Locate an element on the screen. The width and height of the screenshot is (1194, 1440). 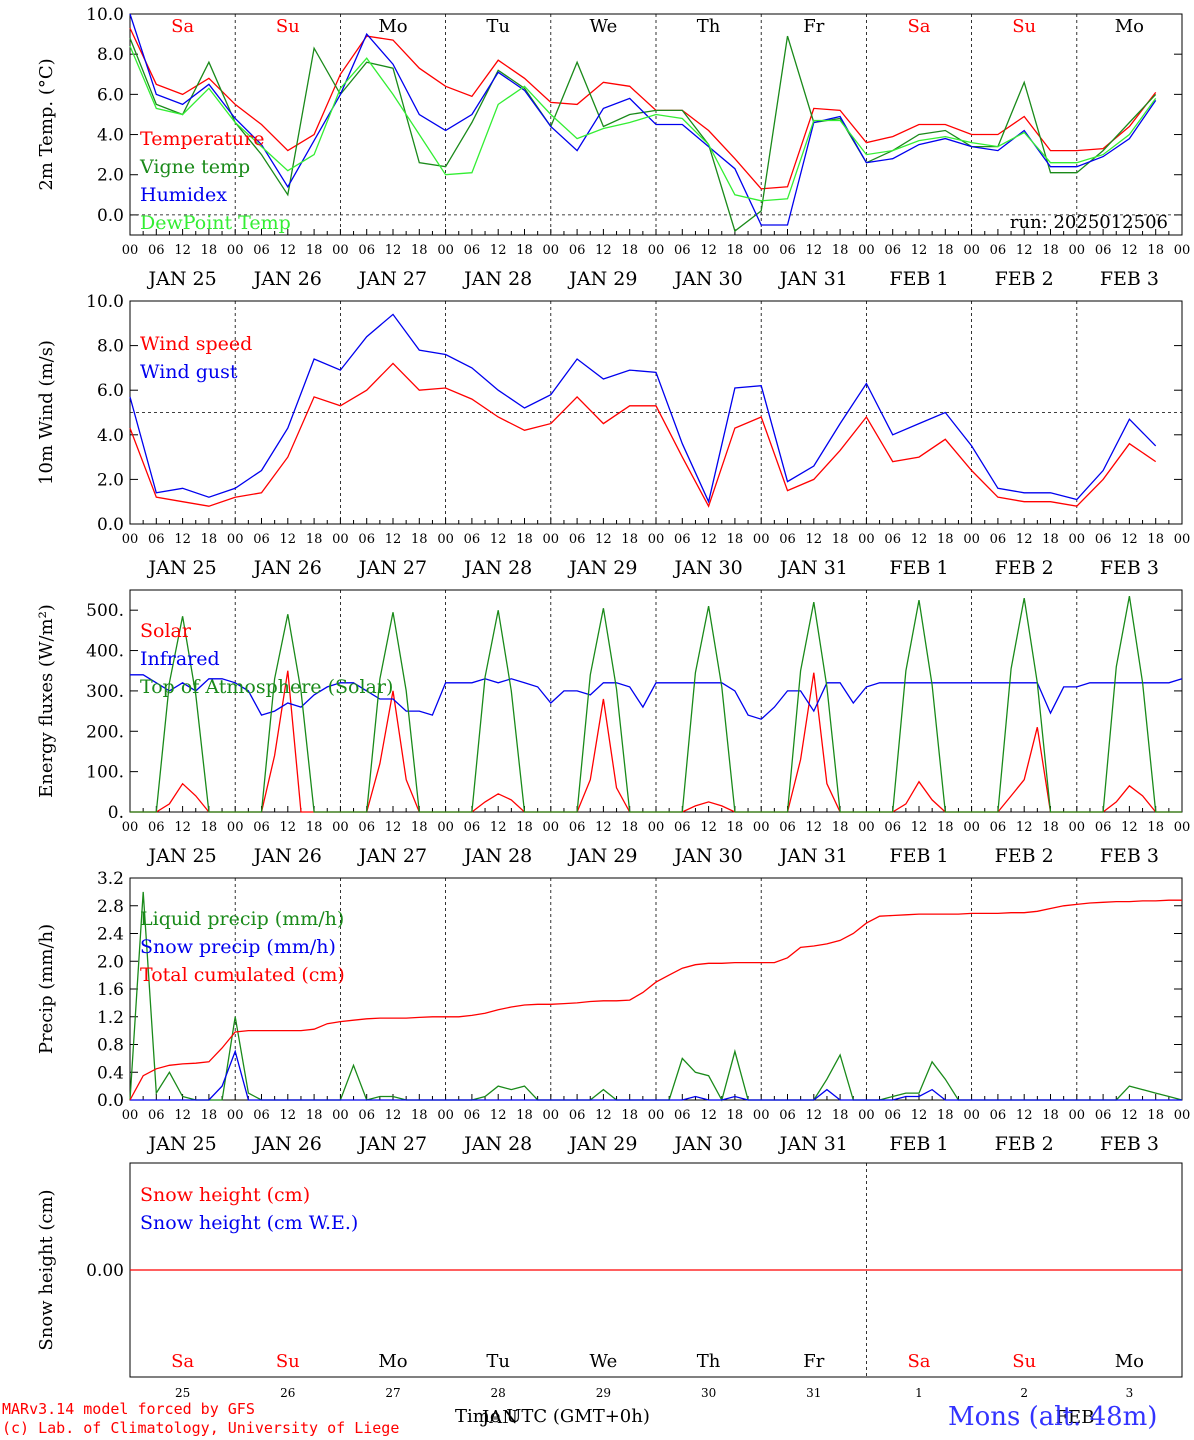
series-line-wind-gust is located at coordinates (643, 408).